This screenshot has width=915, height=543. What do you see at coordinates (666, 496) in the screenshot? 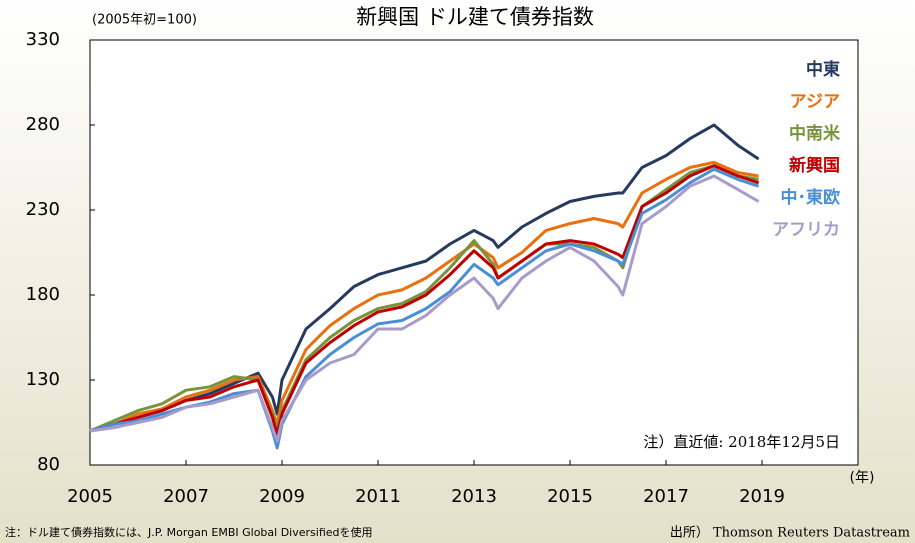
I see `x-tick-label: 2017` at bounding box center [666, 496].